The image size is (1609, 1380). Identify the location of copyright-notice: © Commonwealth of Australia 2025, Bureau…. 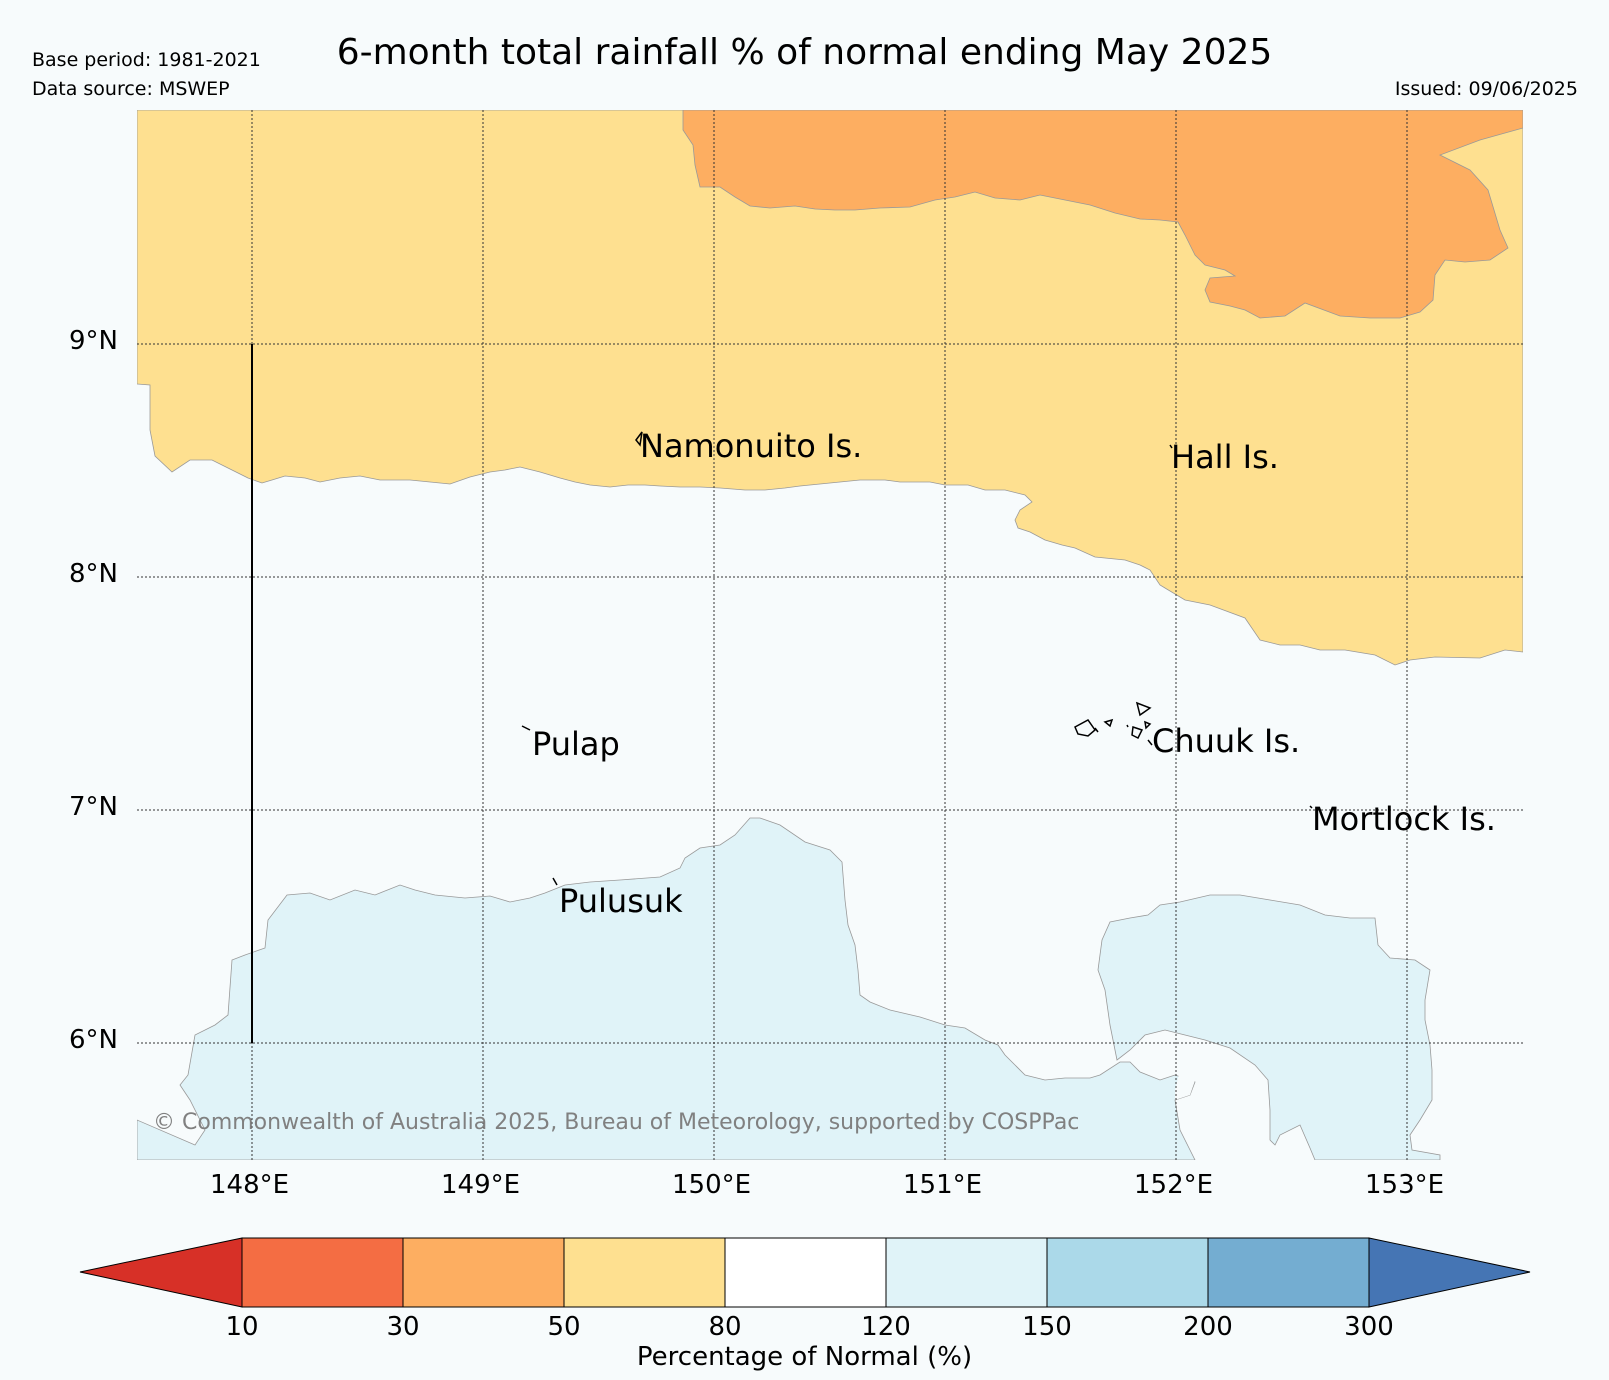
(616, 1122).